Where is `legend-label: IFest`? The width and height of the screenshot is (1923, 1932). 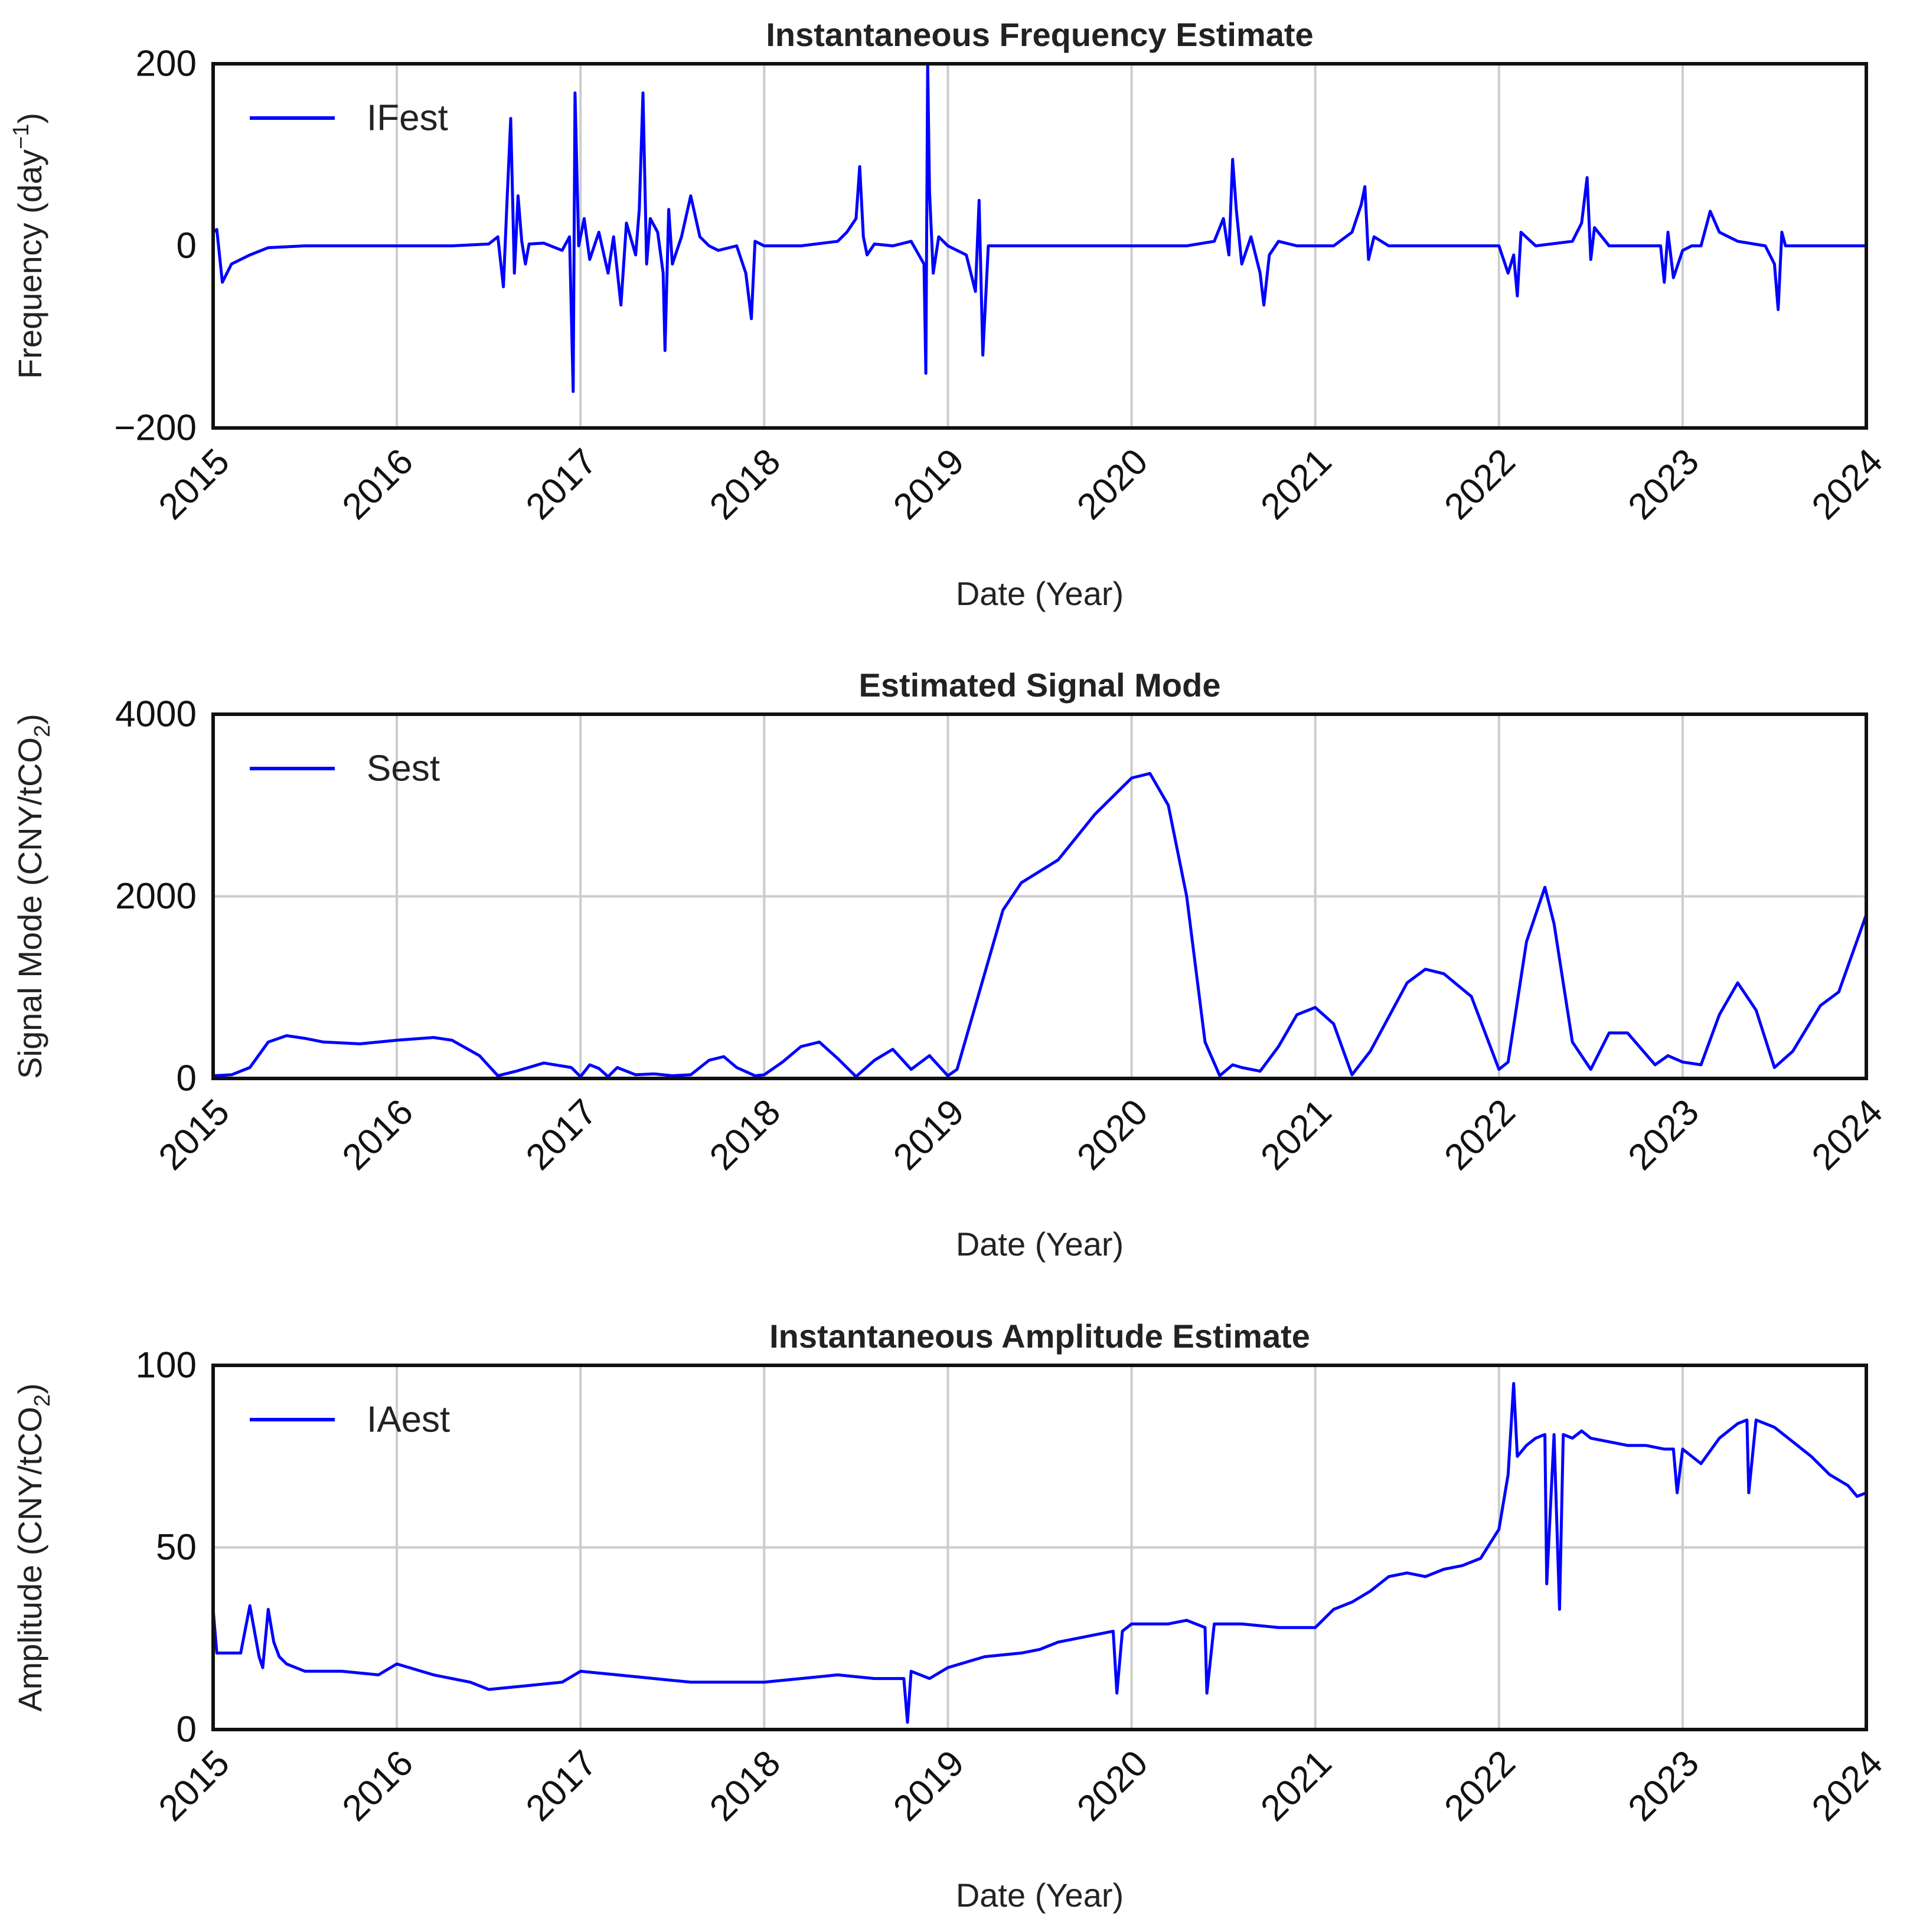 legend-label: IFest is located at coordinates (407, 118).